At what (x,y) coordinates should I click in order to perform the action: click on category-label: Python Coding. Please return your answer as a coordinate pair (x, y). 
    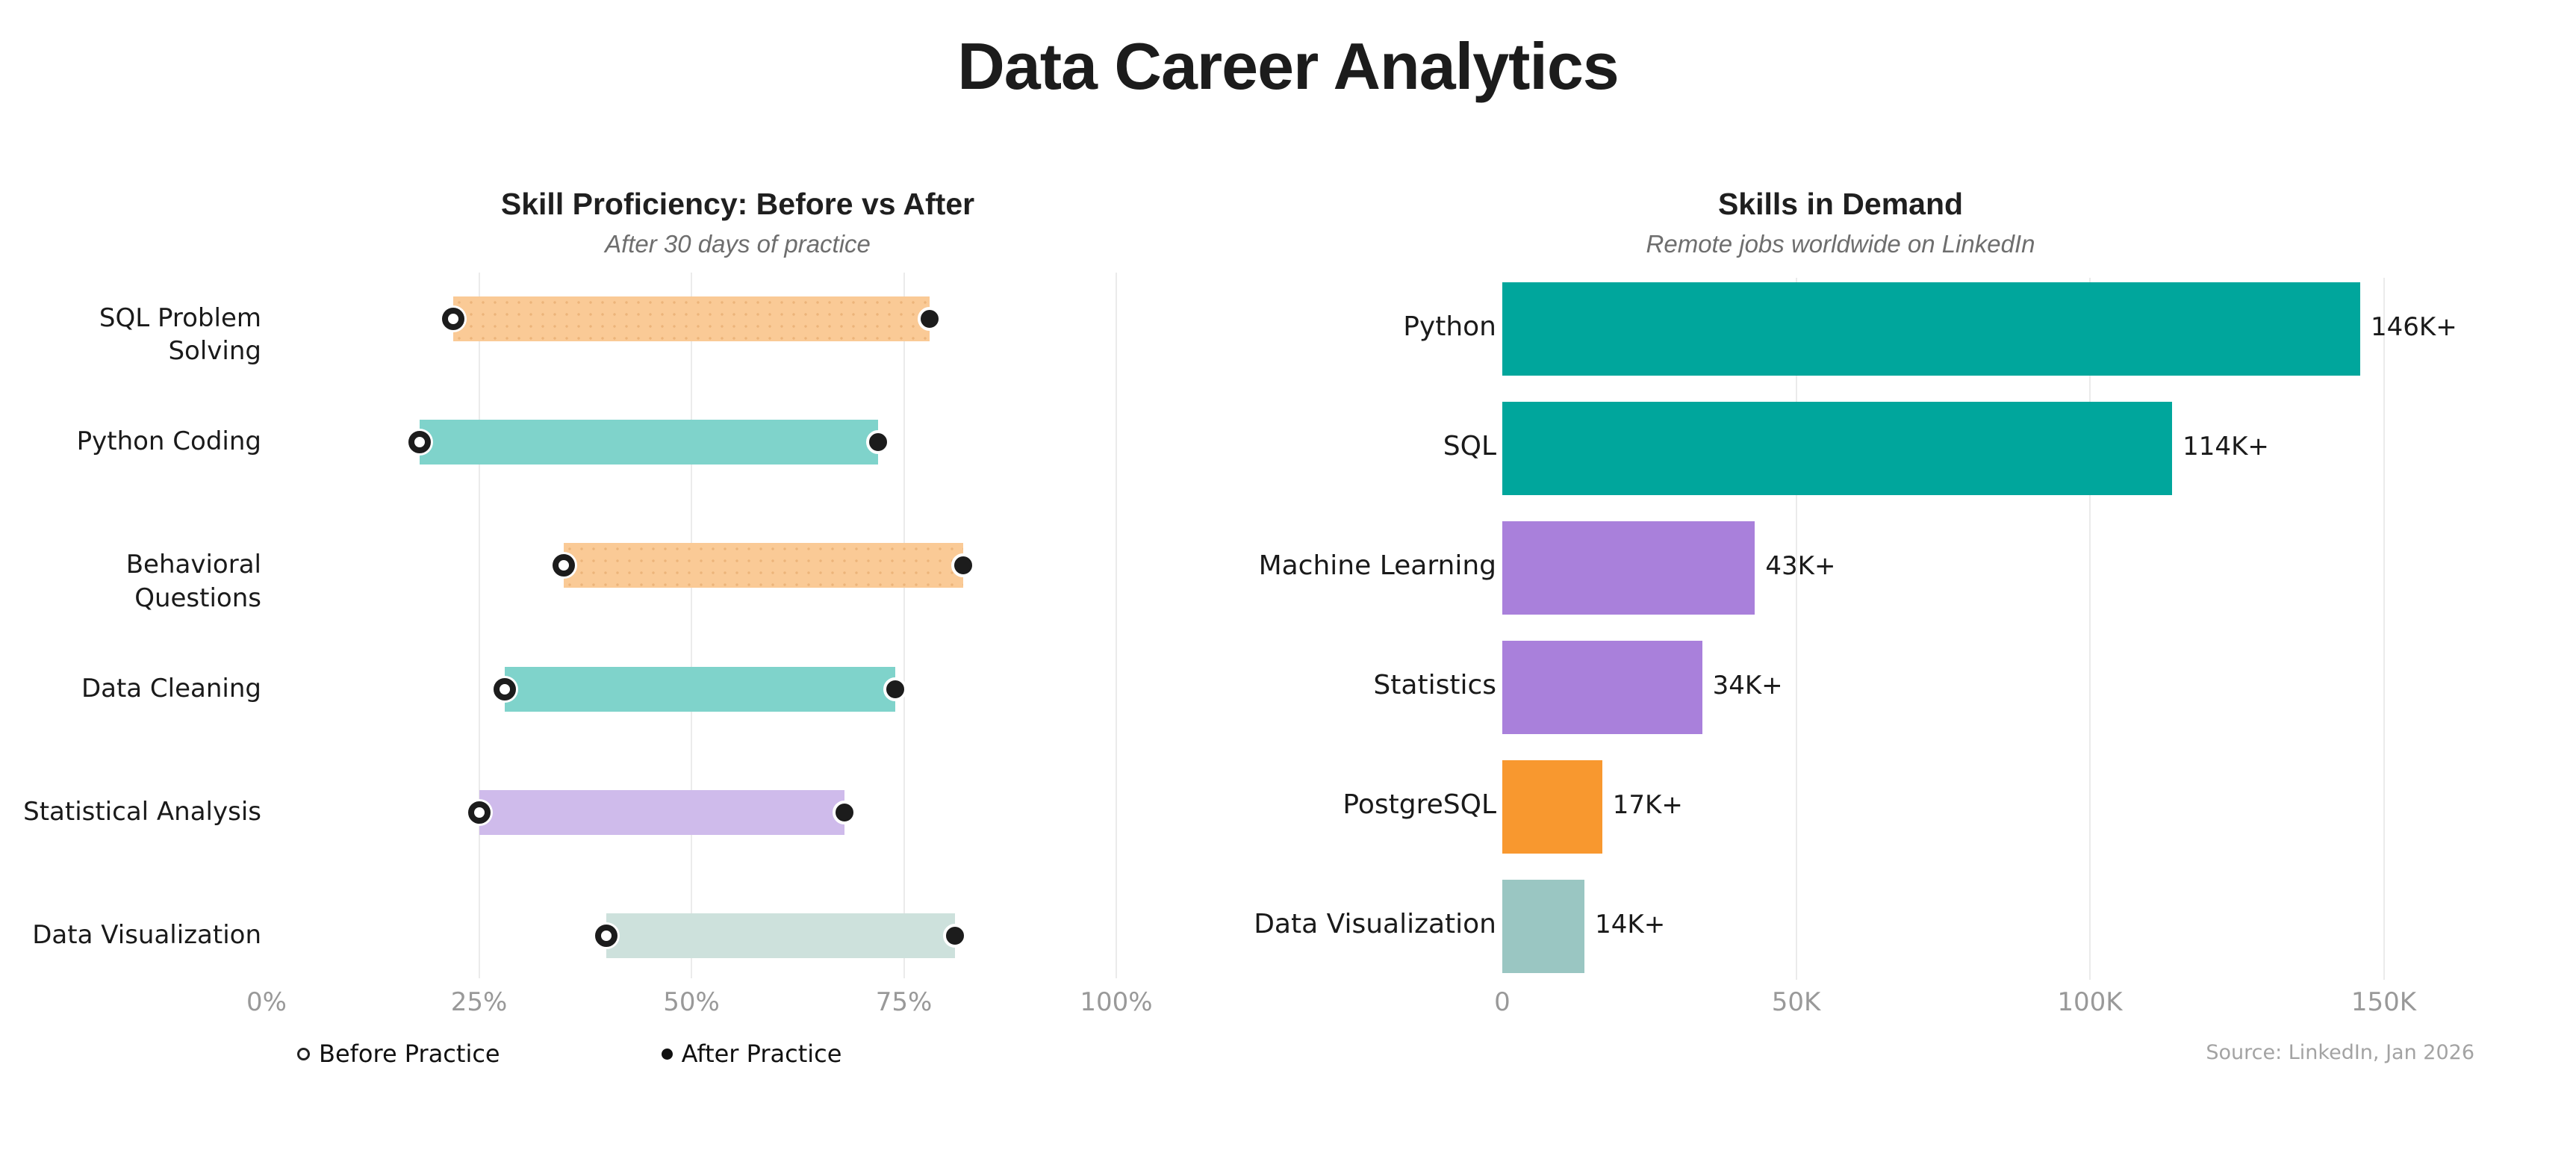
    Looking at the image, I should click on (168, 441).